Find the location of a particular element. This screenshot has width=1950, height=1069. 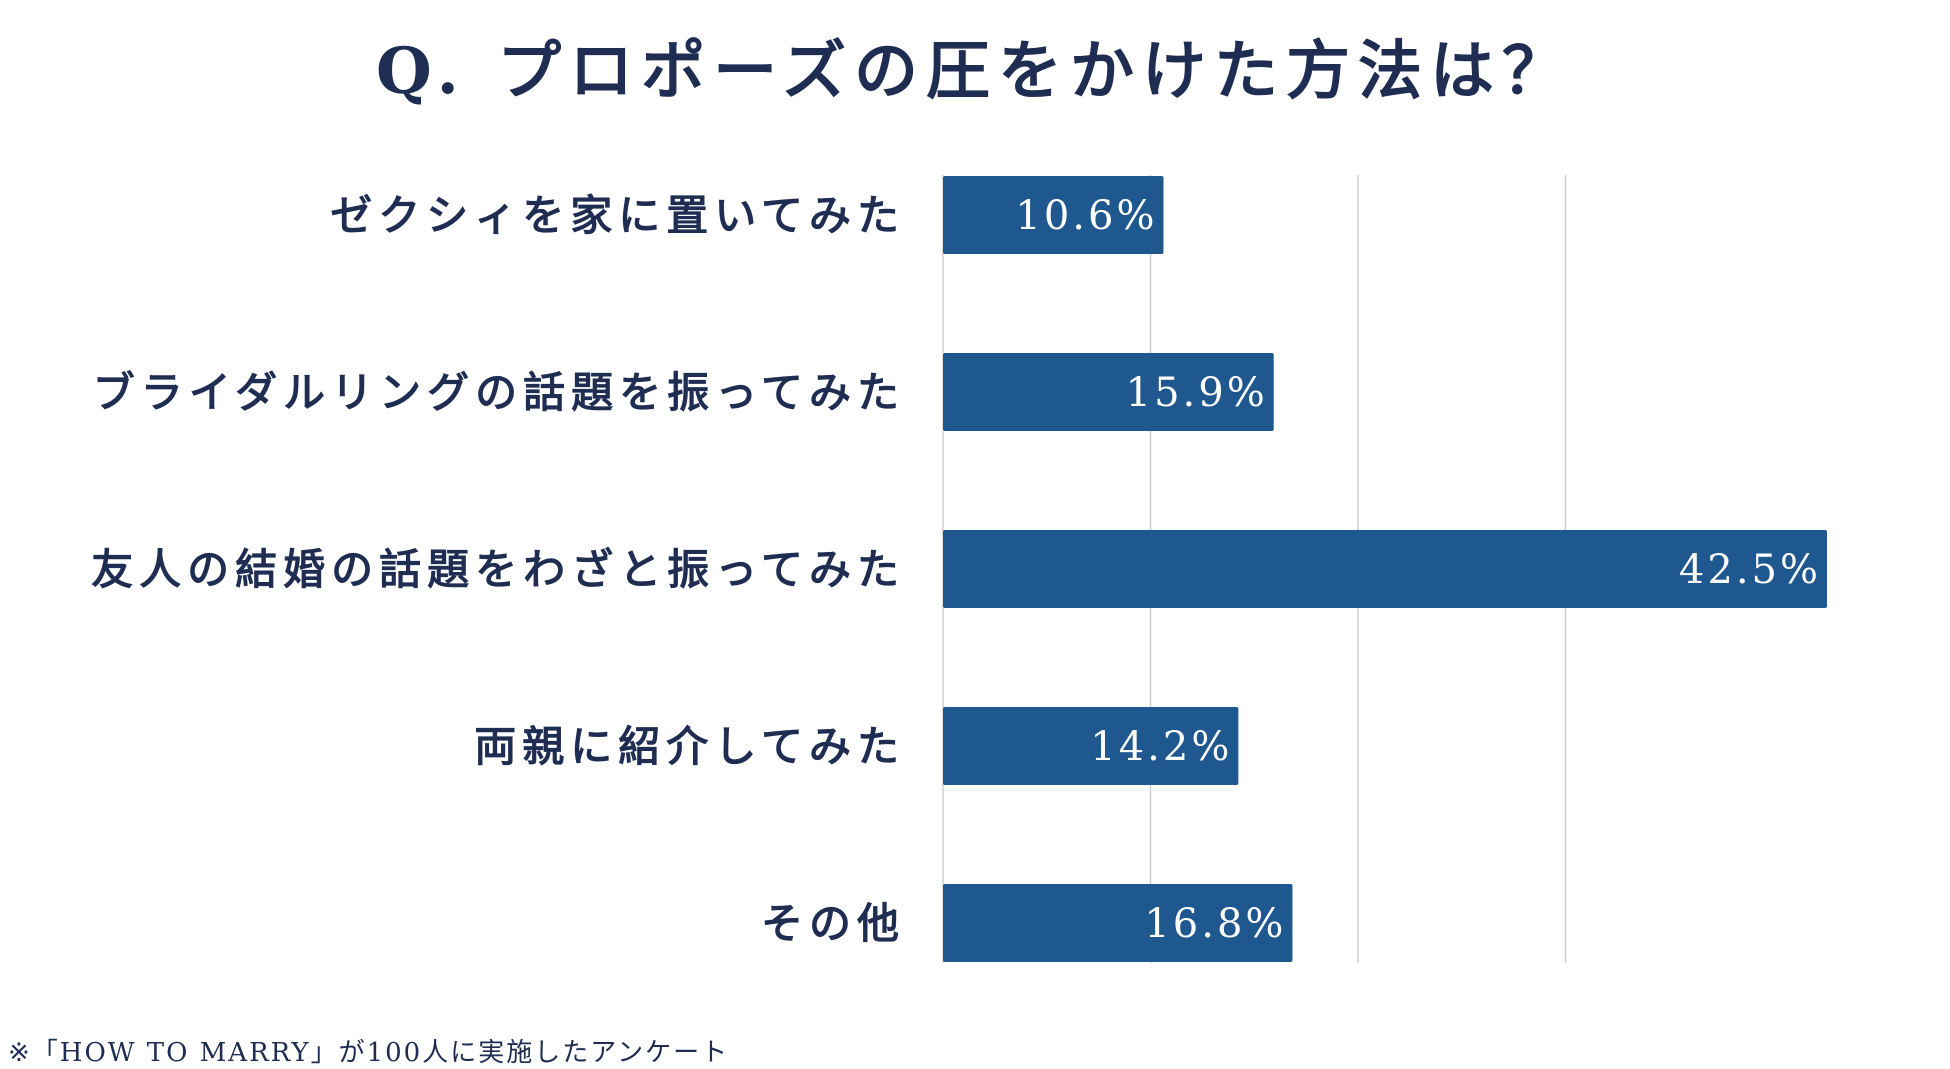

footnote: ※「HOW TO MARRY」が100人に実施したアンケート is located at coordinates (369, 1053).